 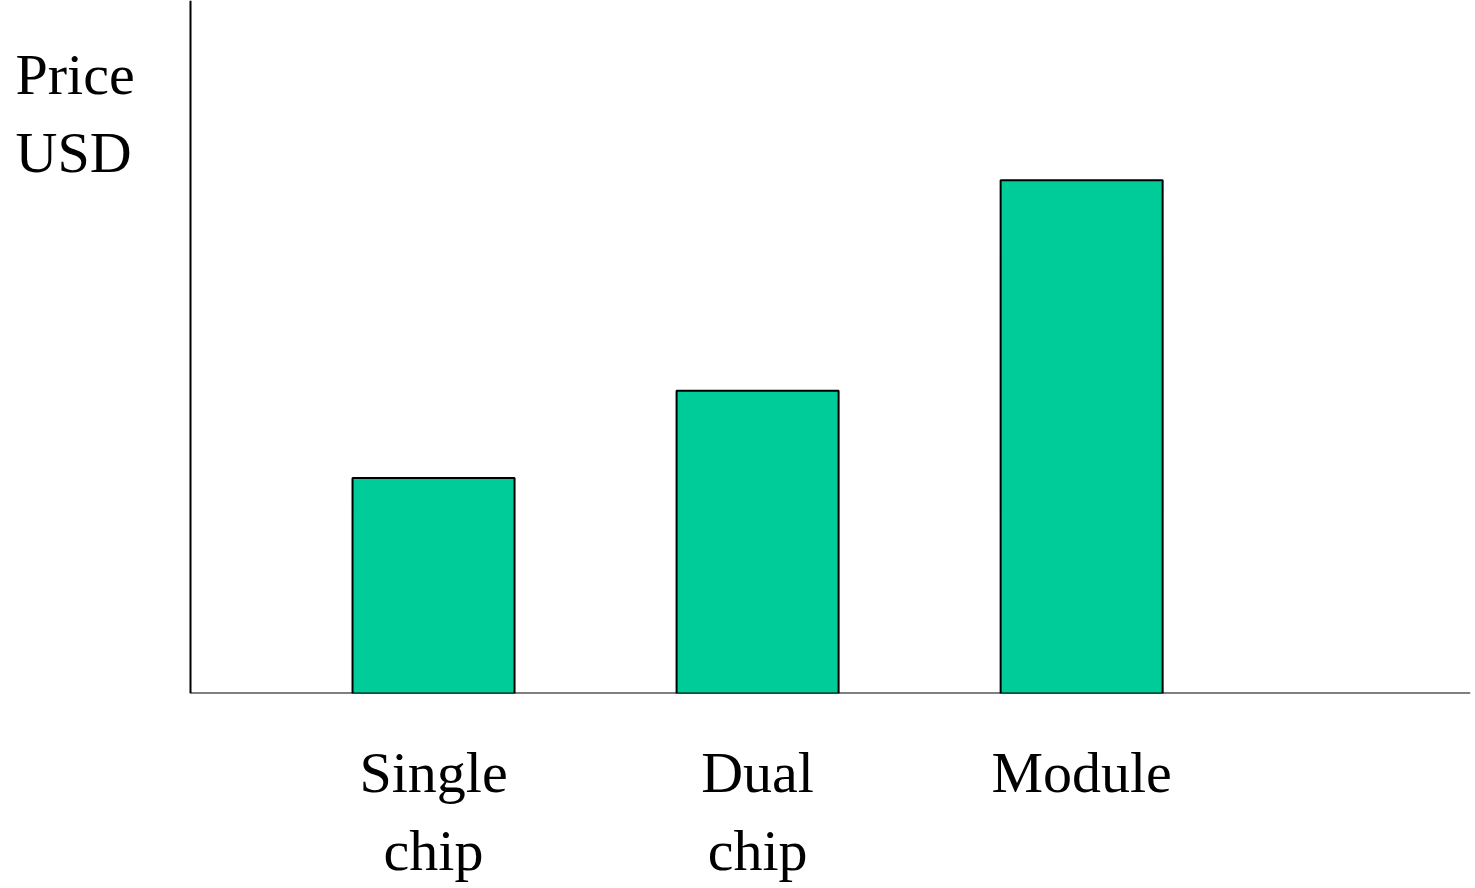 I want to click on x-tick-label: Dual chip, so click(x=757, y=811).